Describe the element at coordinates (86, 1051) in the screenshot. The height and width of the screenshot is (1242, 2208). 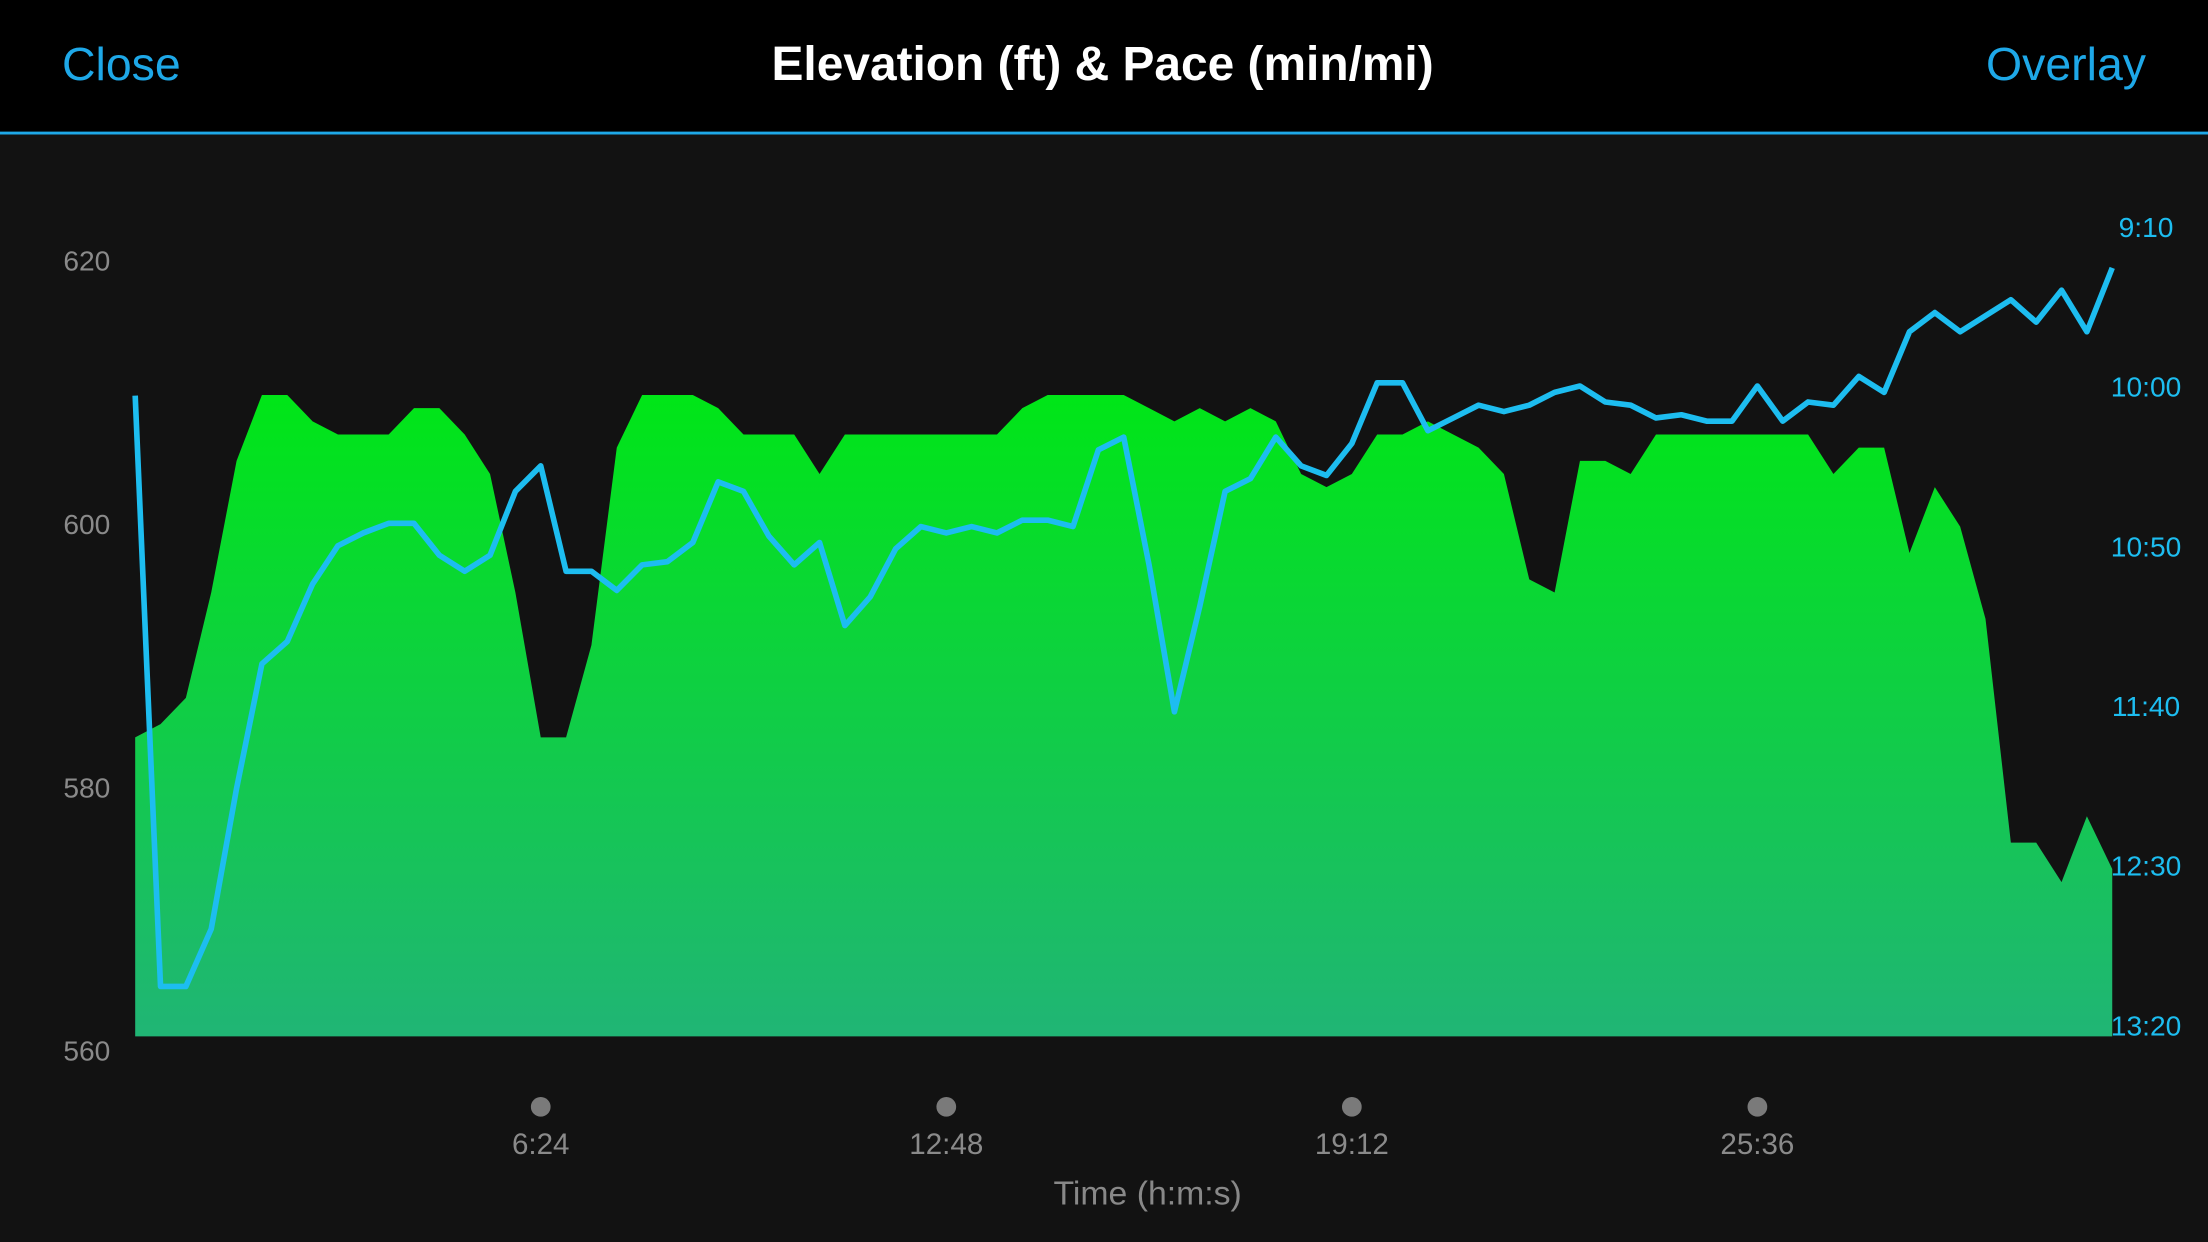
I see `y-tick-label: 560` at that location.